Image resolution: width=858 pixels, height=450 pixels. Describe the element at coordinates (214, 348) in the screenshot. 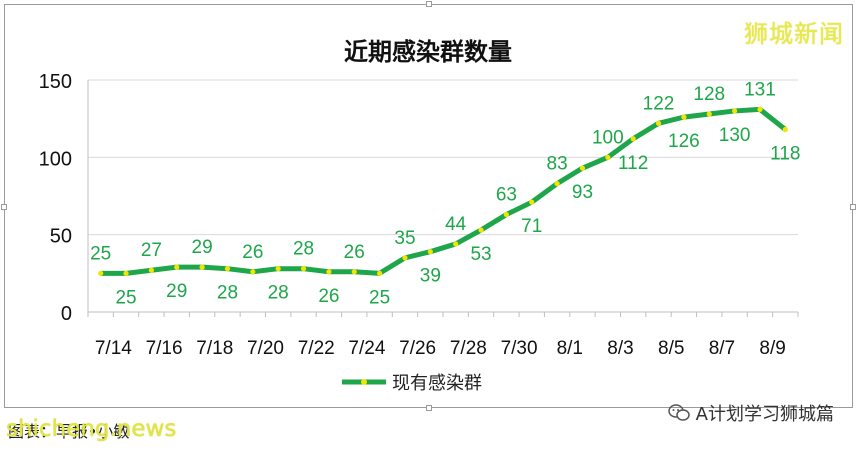

I see `x-tick-label: 7/18` at that location.